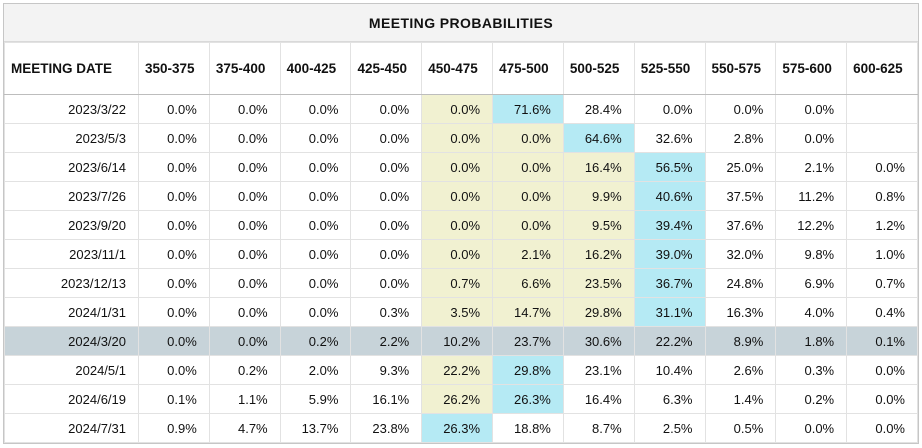 The height and width of the screenshot is (448, 922). I want to click on probability-cell: 39.0%, so click(669, 254).